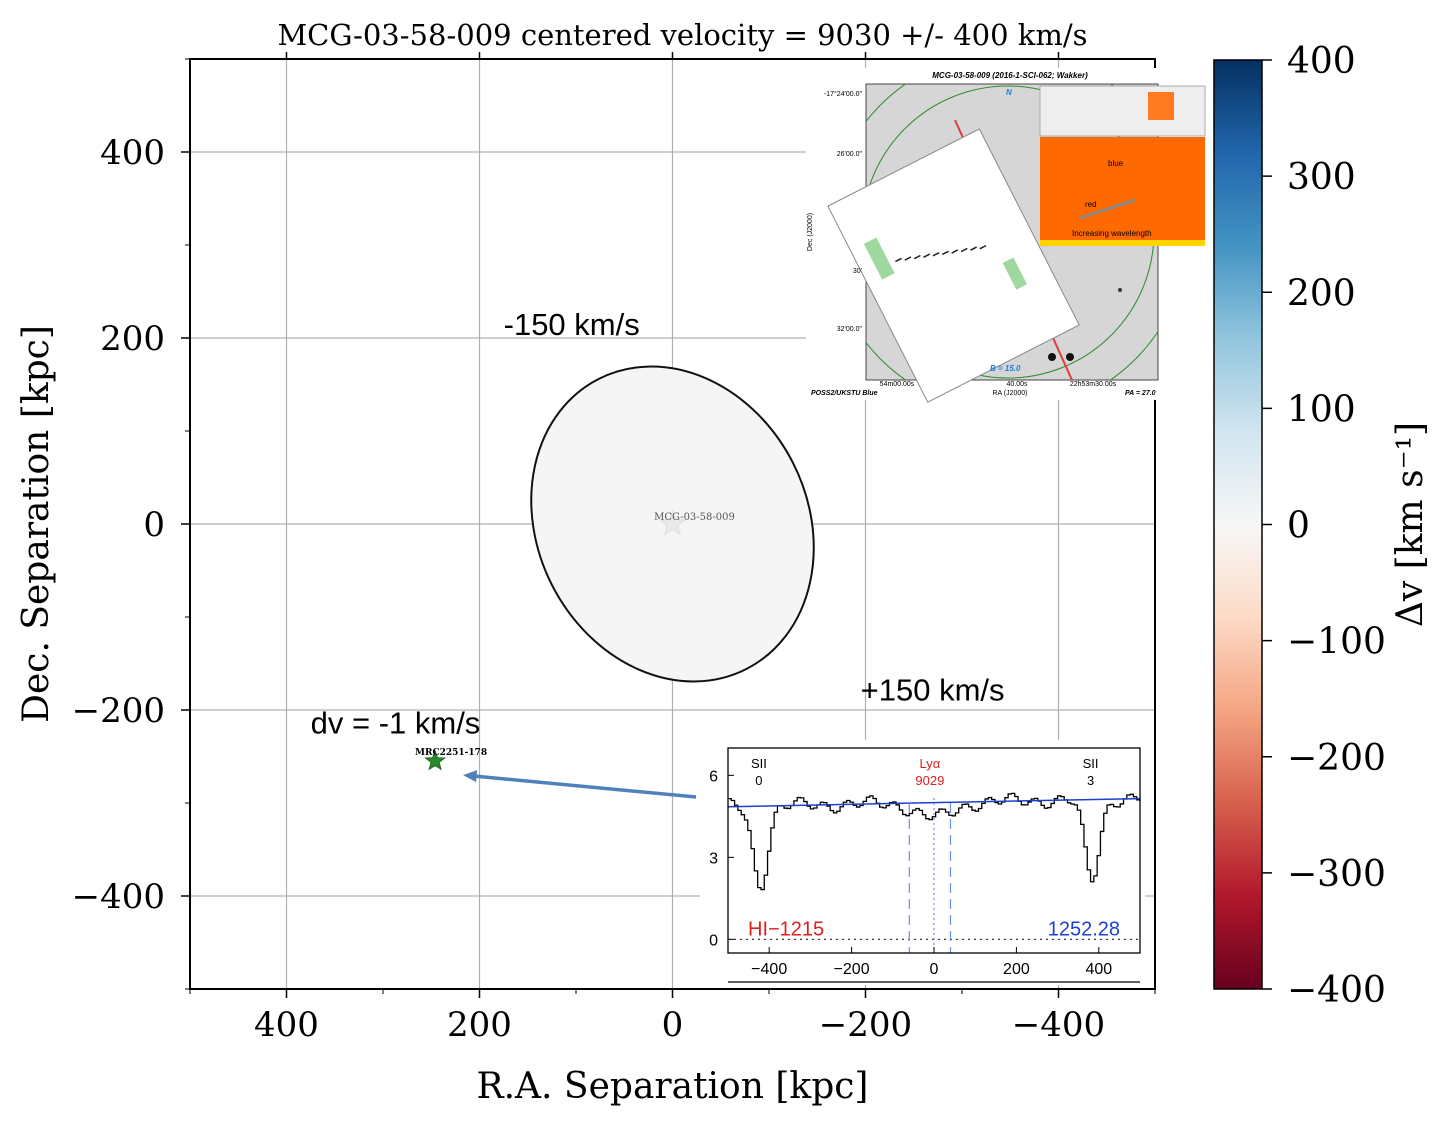 The image size is (1454, 1125). I want to click on pointer-arrowhead, so click(470, 776).